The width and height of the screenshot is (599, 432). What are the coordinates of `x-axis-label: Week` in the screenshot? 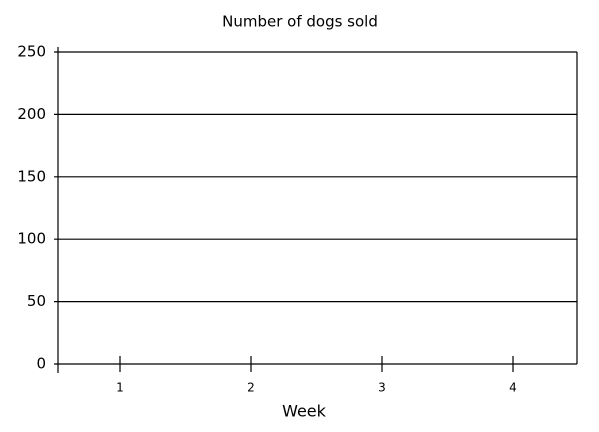 It's located at (304, 411).